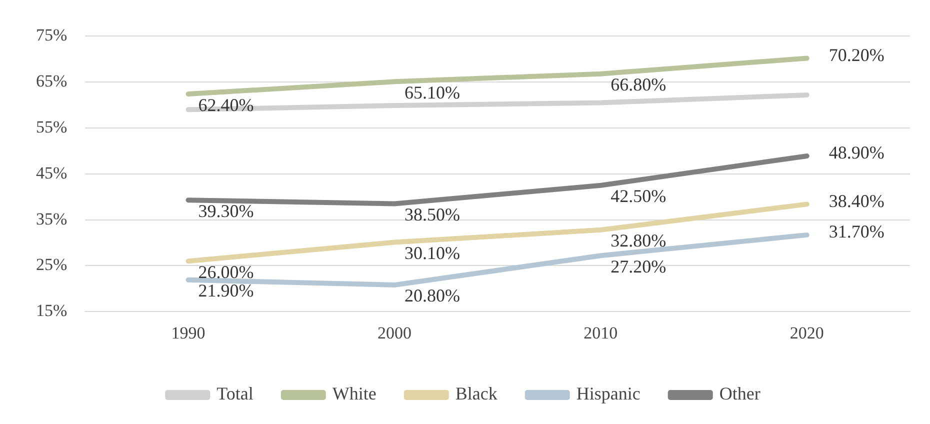 The image size is (930, 424). What do you see at coordinates (856, 200) in the screenshot?
I see `data-label: 38.40%` at bounding box center [856, 200].